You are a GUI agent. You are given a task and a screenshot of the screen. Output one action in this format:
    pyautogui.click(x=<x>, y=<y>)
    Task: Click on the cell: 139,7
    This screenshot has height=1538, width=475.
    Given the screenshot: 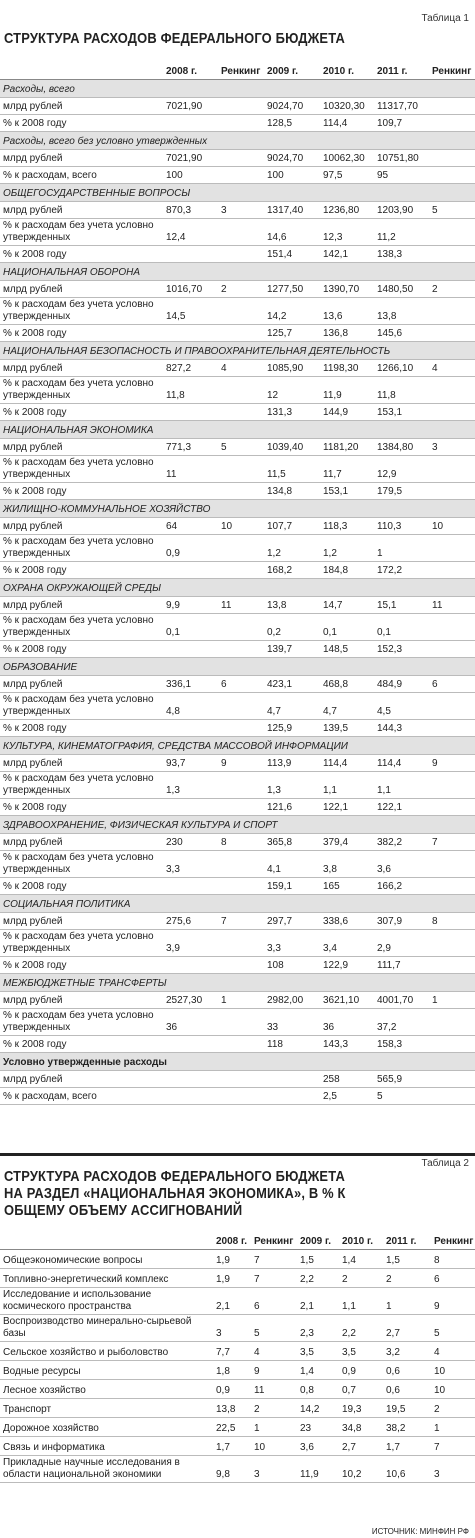 What is the action you would take?
    pyautogui.click(x=292, y=649)
    